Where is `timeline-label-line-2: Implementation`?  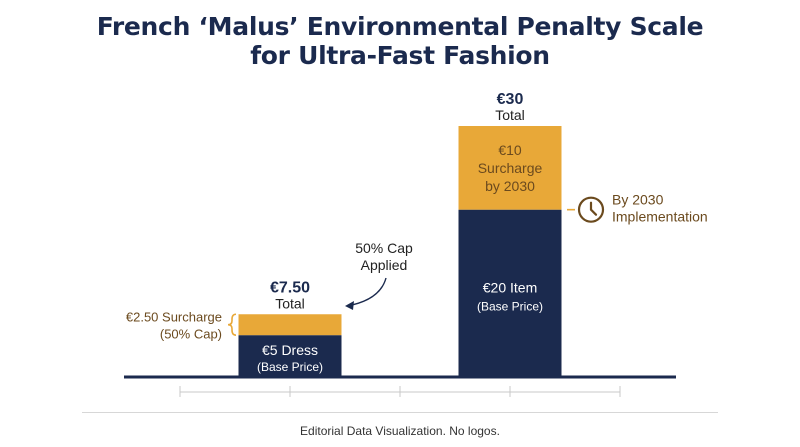 timeline-label-line-2: Implementation is located at coordinates (660, 217).